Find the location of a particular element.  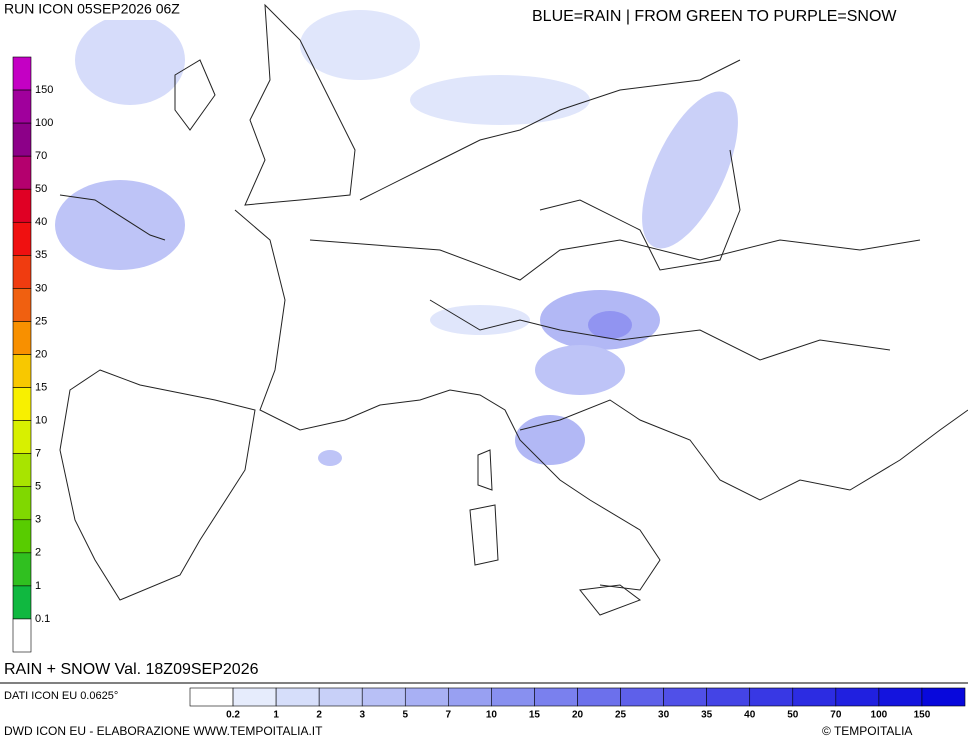

rain-label: 100 is located at coordinates (879, 715).